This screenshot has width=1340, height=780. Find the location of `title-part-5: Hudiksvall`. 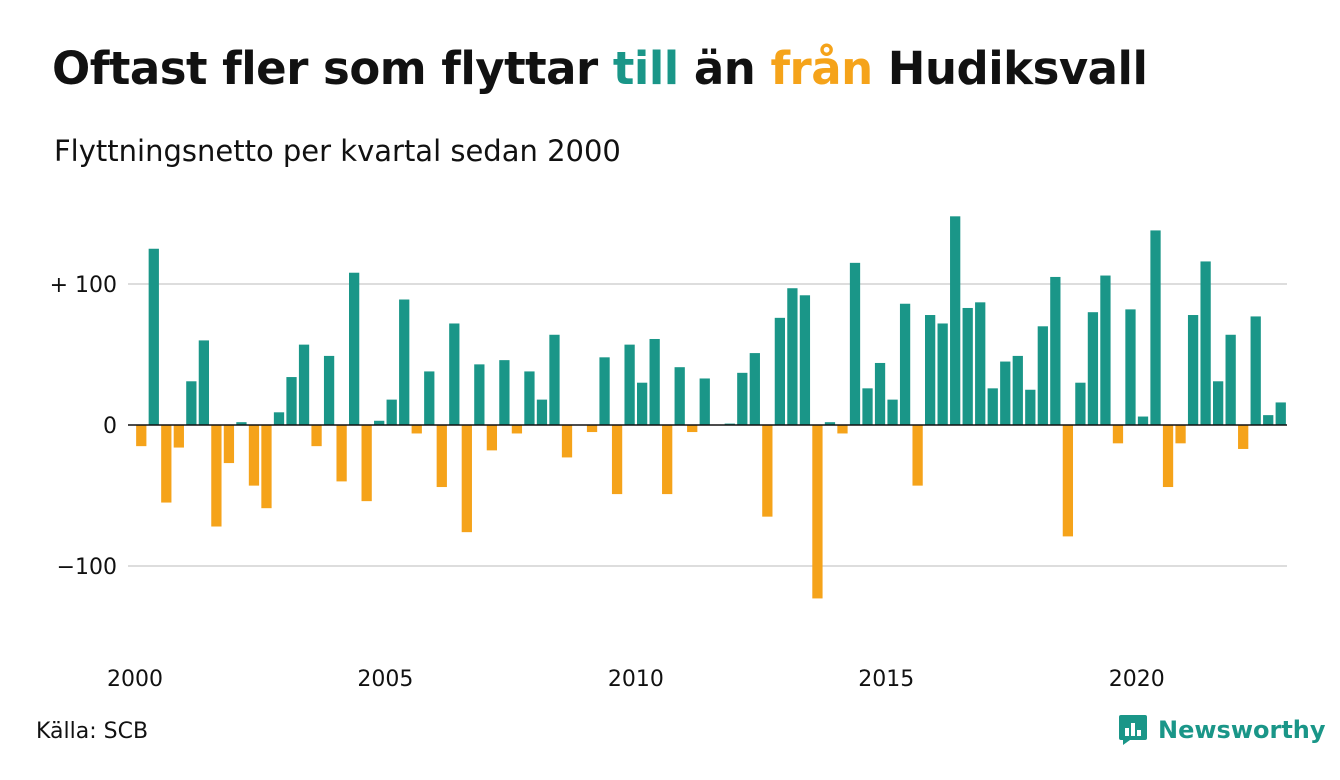

title-part-5: Hudiksvall is located at coordinates (1010, 68).